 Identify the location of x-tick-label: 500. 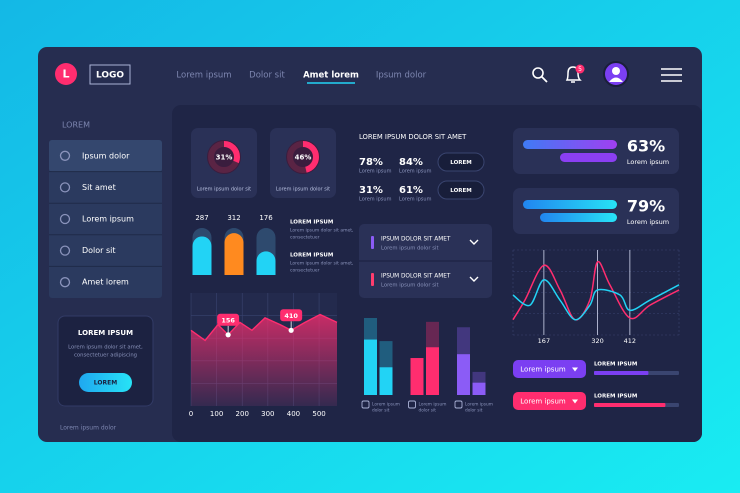
(318, 414).